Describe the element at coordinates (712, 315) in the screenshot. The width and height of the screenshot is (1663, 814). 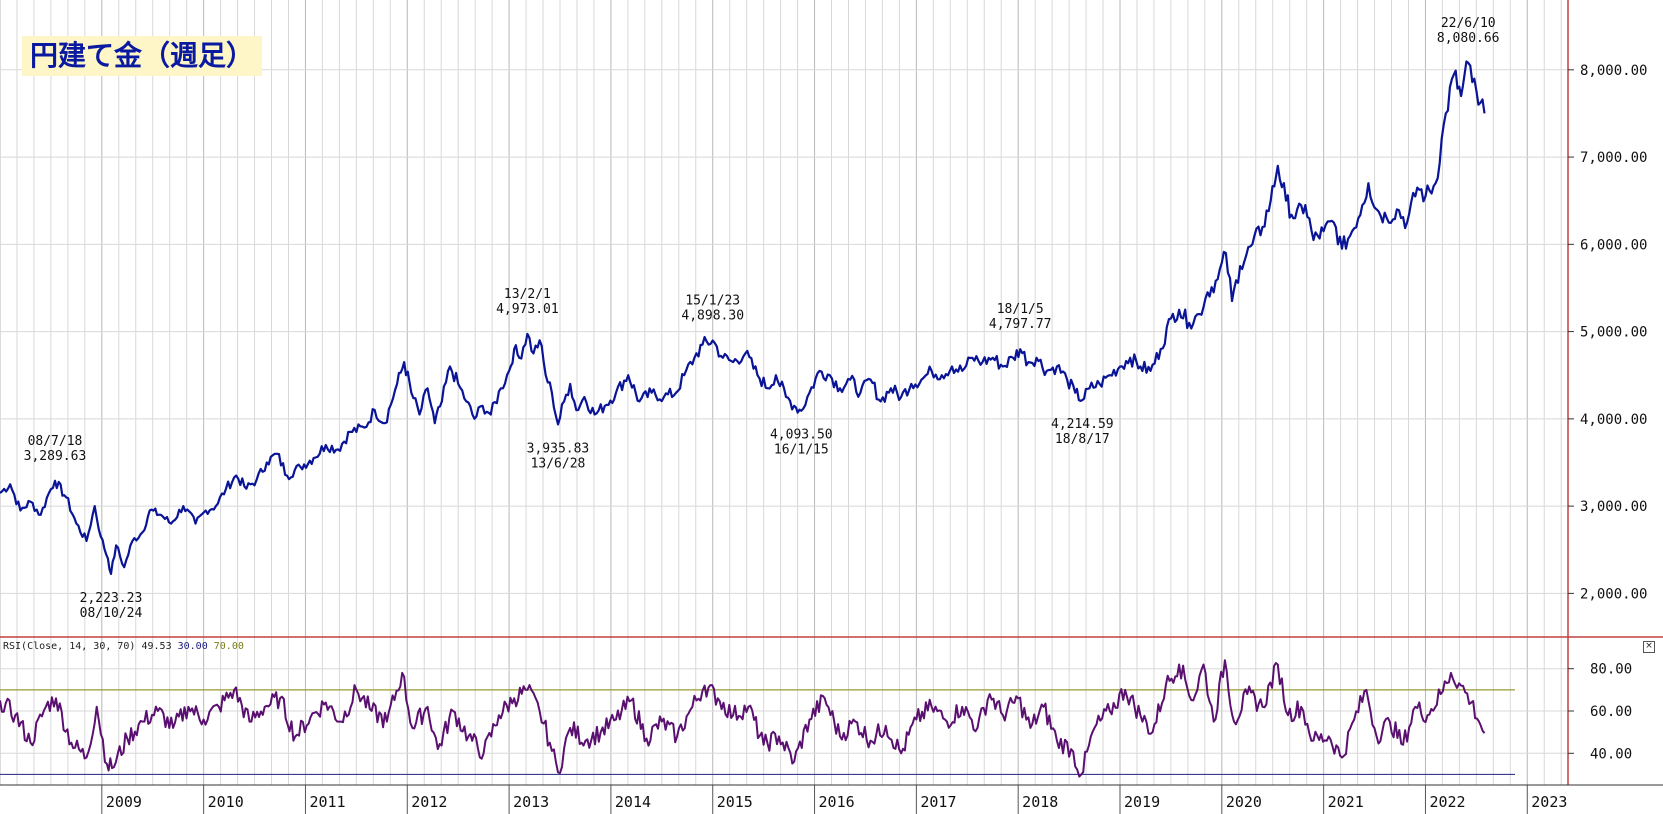
I see `annotation-label: 4,898.30` at that location.